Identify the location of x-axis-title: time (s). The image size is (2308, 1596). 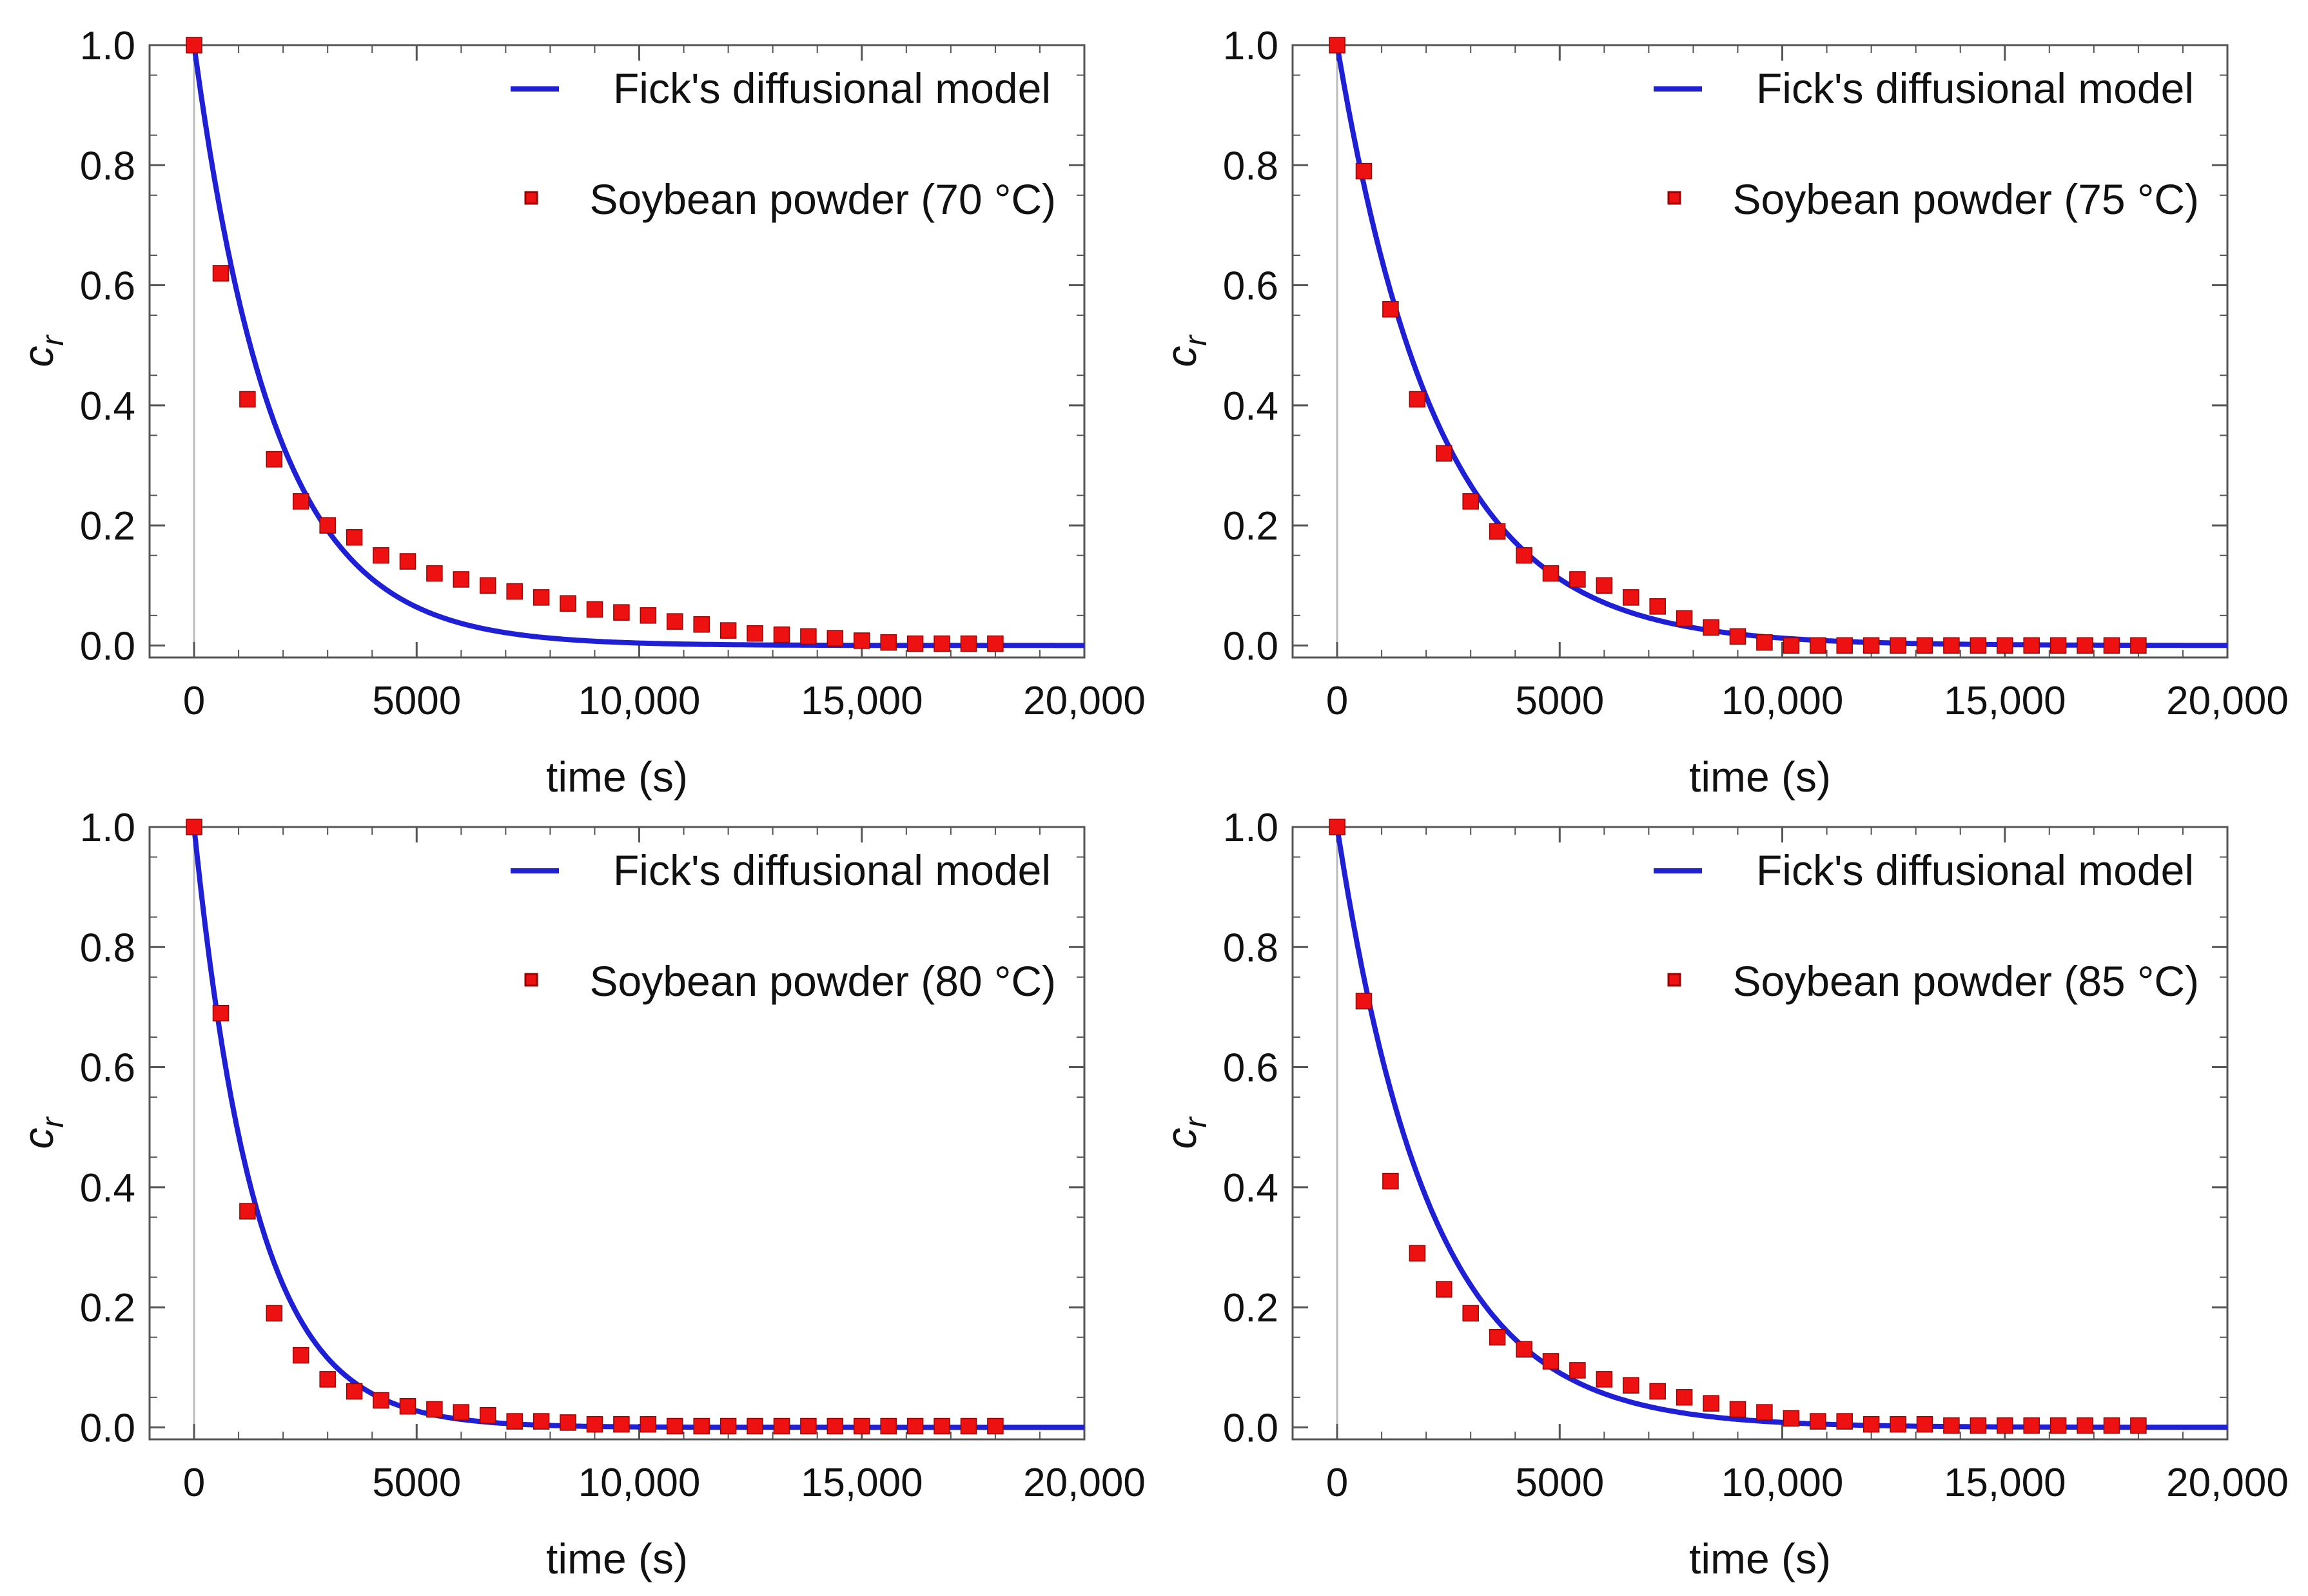
(1760, 1558).